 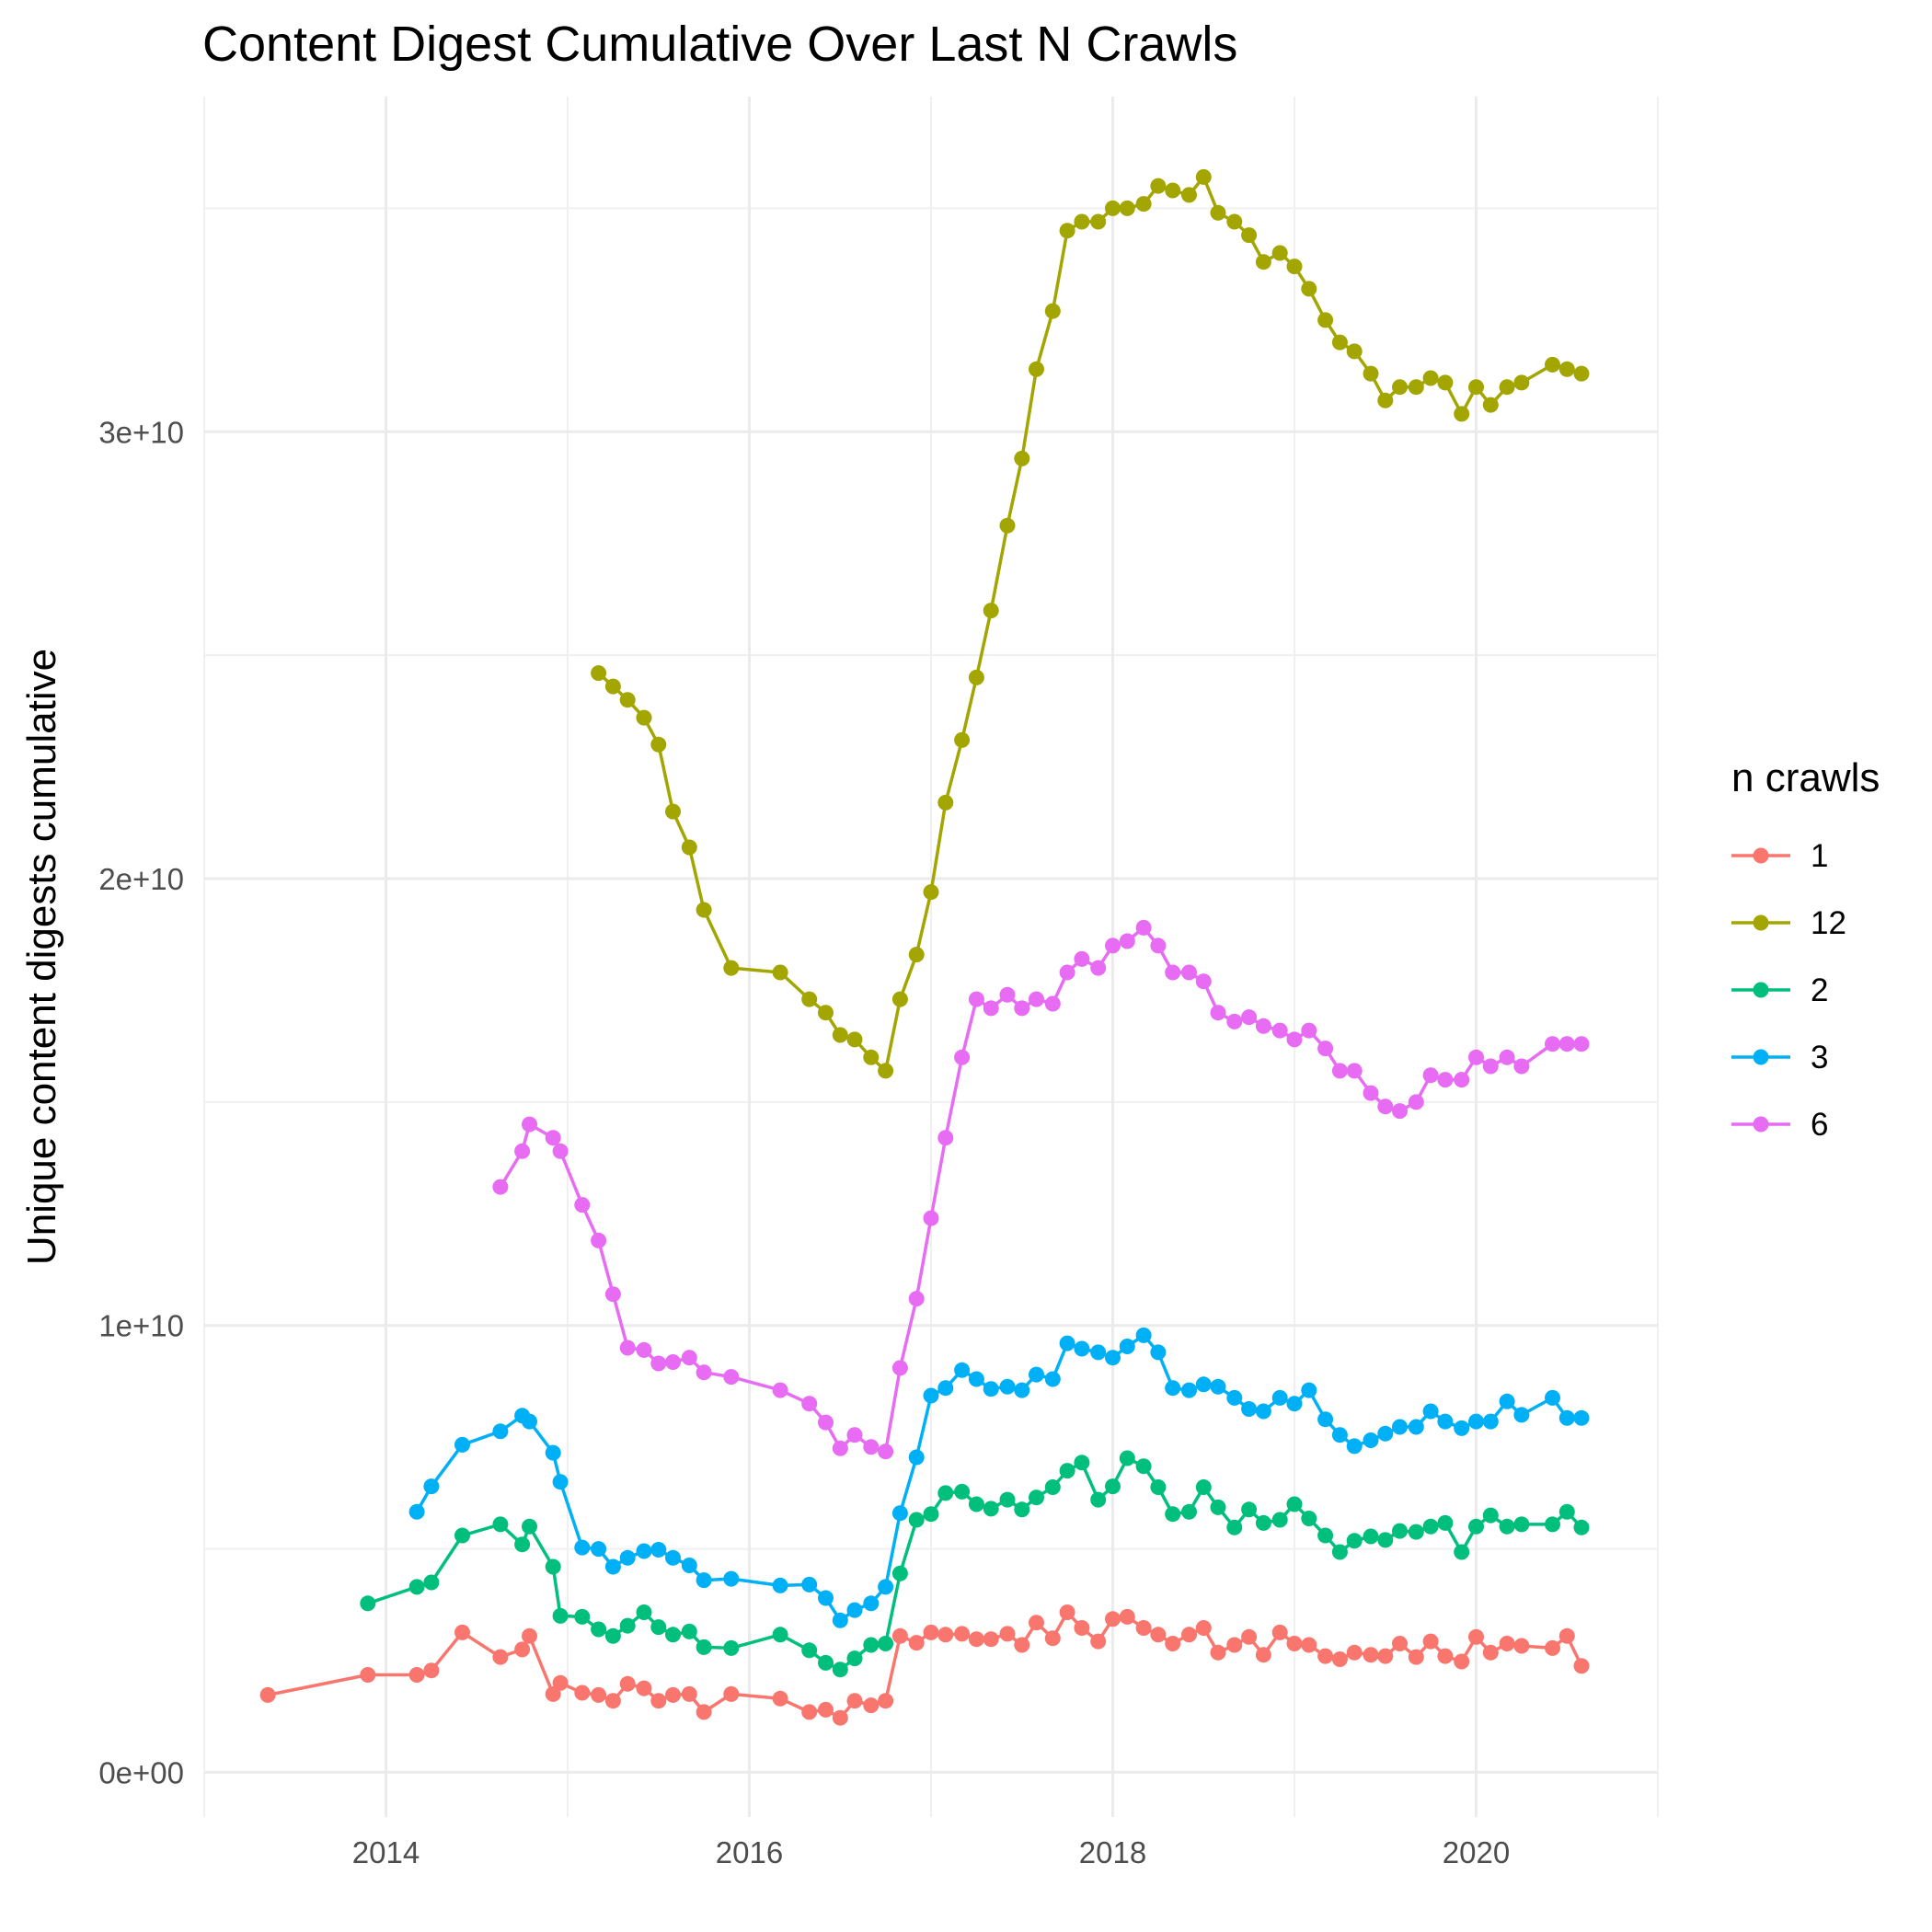 I want to click on legend-key-point, so click(x=1761, y=855).